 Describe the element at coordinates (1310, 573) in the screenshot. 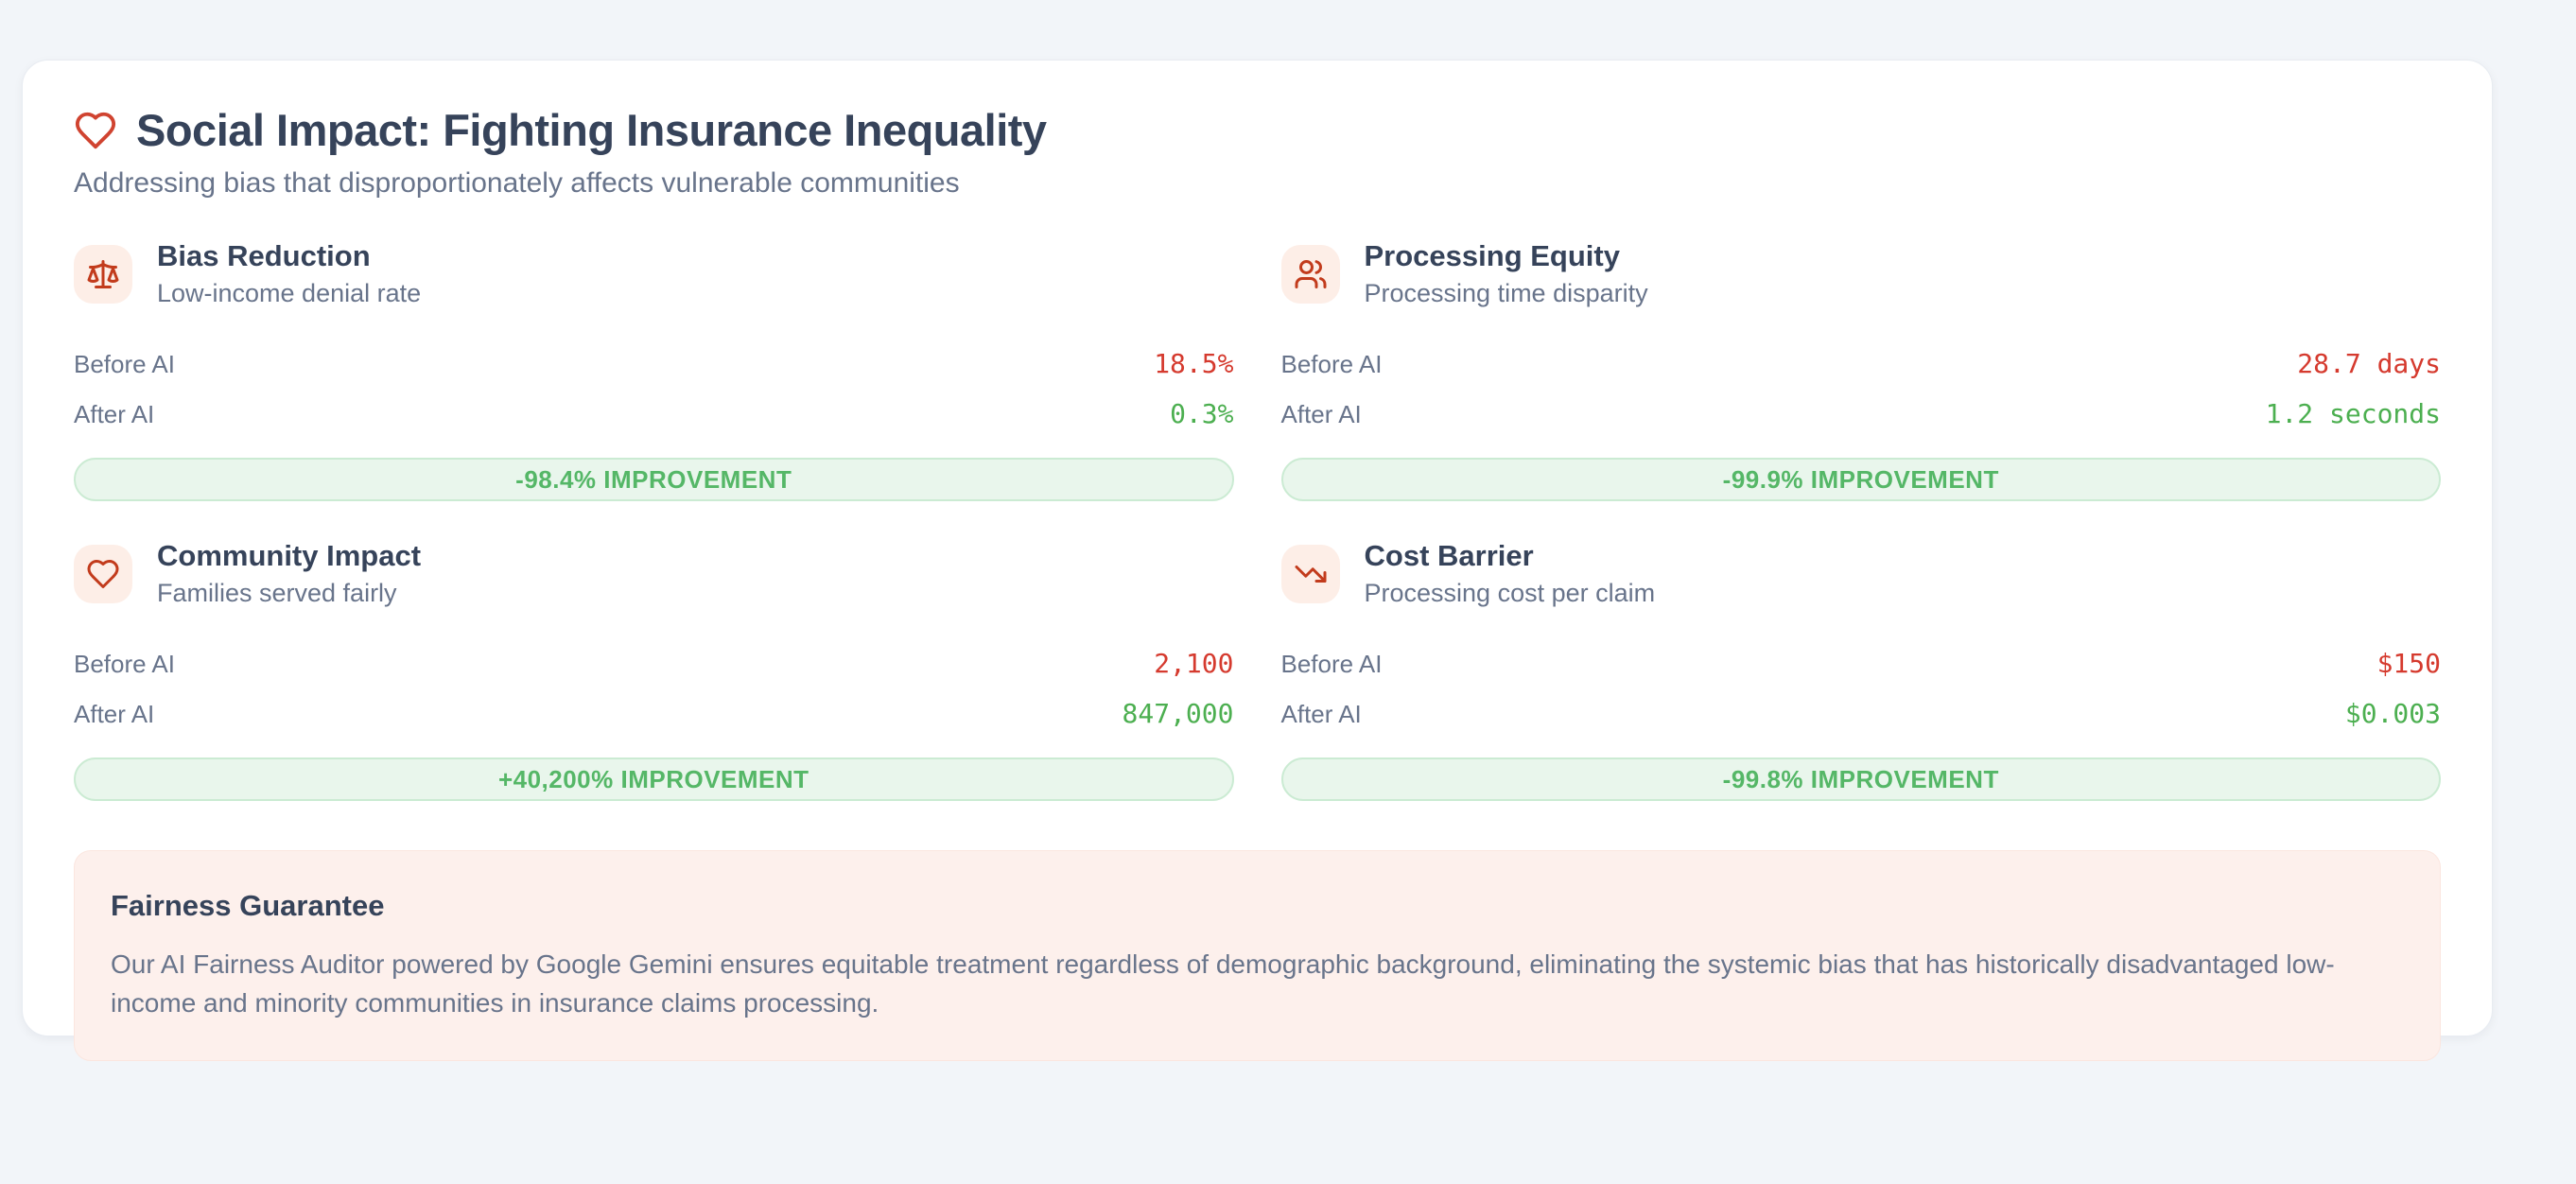

I see `trending-down-icon` at that location.